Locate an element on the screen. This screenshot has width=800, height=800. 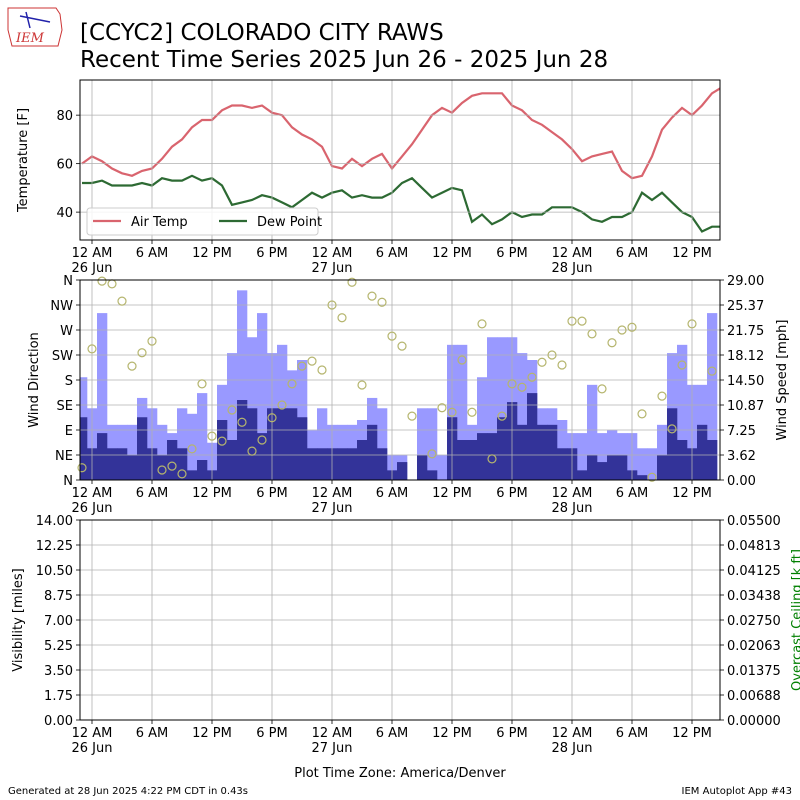
y2-tick-label: 25.37 is located at coordinates (745, 306).